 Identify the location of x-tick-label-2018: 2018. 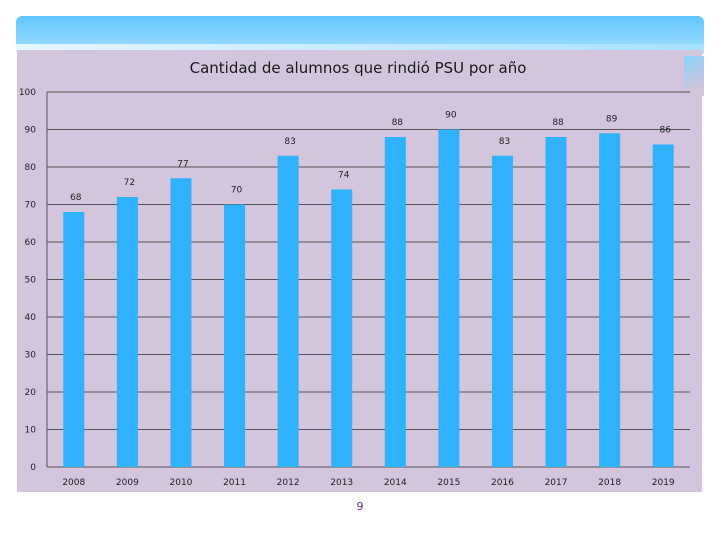
(609, 483).